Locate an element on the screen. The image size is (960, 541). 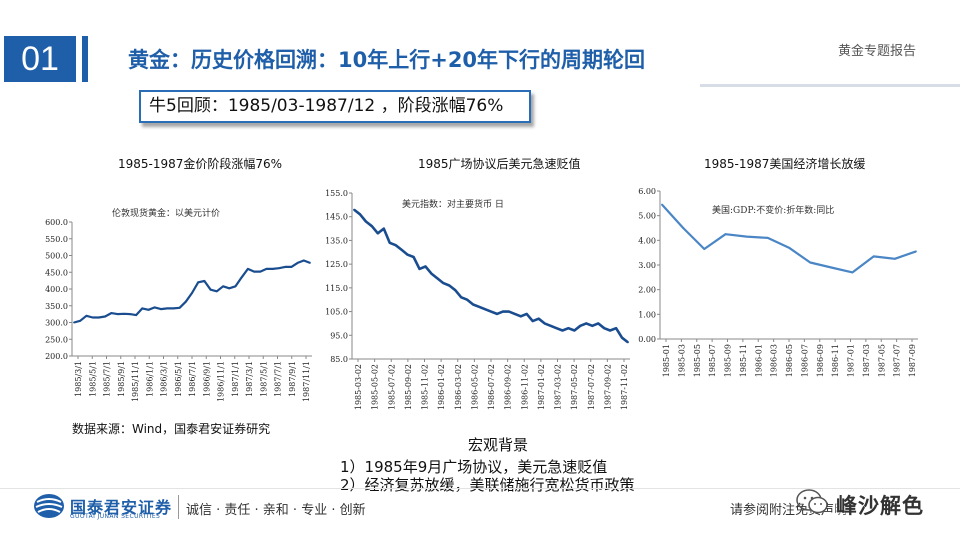
y-tick-label: 300.0 is located at coordinates (56, 323).